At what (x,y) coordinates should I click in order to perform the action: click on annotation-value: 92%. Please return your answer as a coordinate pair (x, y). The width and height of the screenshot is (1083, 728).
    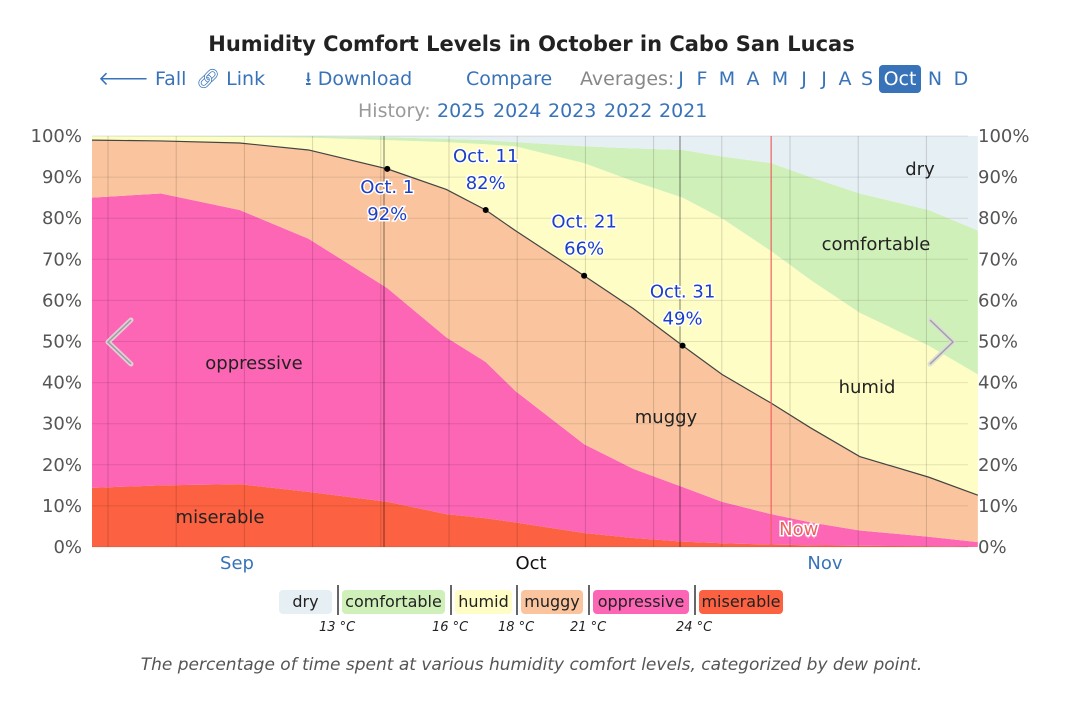
    Looking at the image, I should click on (387, 214).